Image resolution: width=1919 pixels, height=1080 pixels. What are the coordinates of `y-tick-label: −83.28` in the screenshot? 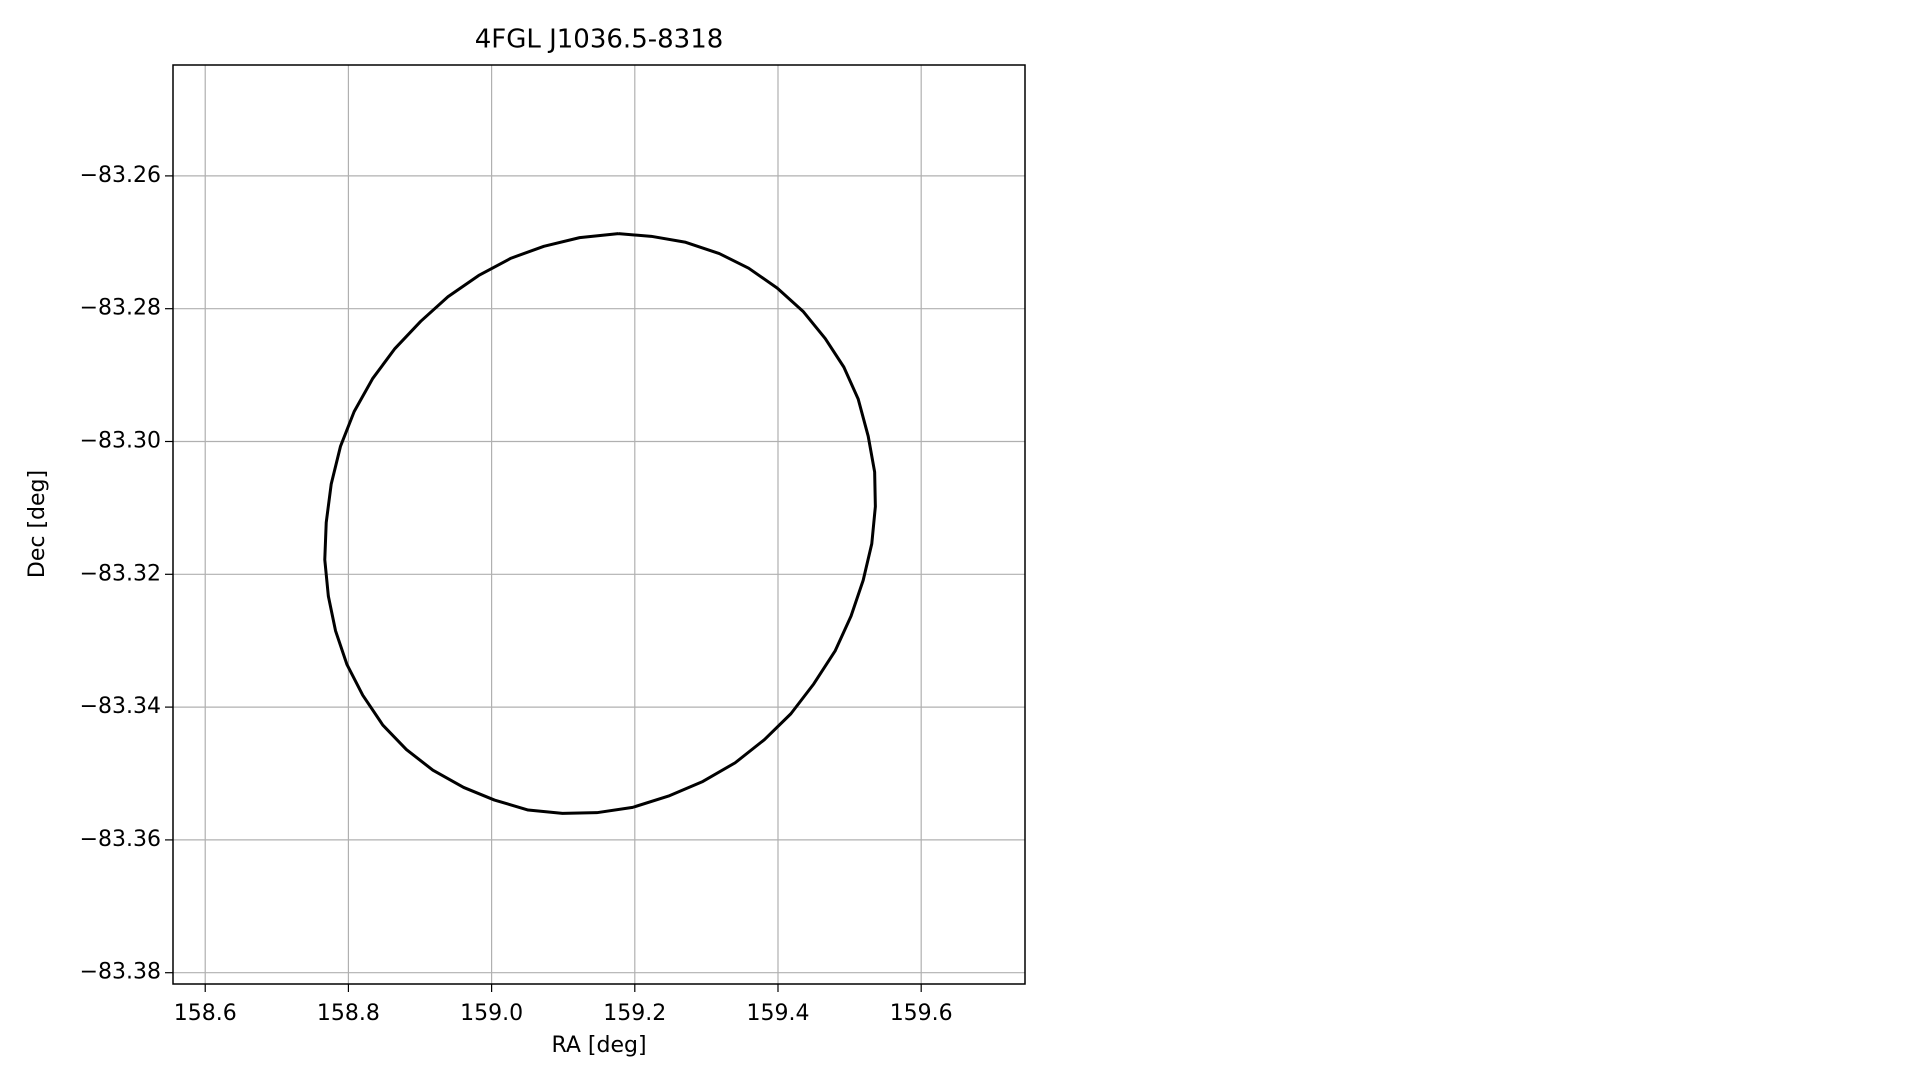 It's located at (120, 308).